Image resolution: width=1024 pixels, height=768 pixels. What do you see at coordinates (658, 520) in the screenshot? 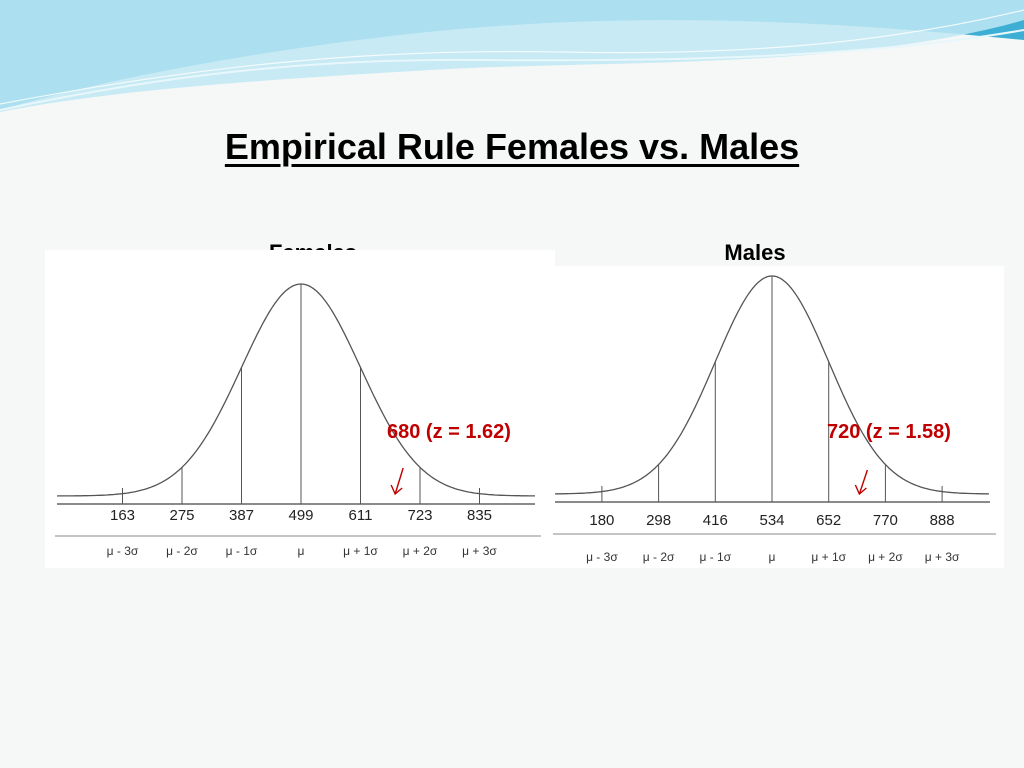
I see `tick-value-label: 298` at bounding box center [658, 520].